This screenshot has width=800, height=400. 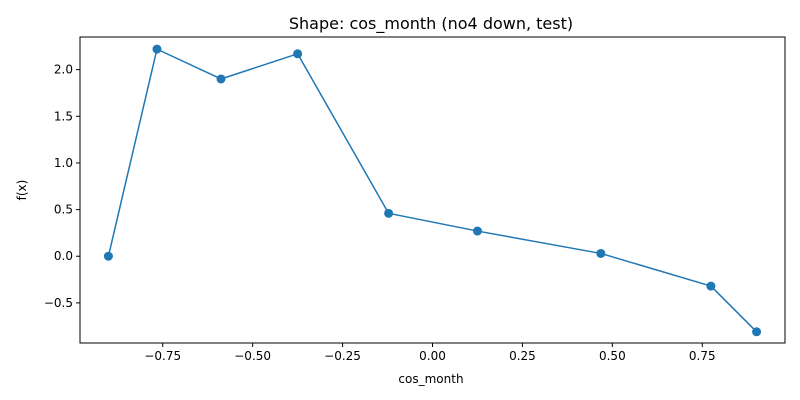 I want to click on x-tick-label: 0.25, so click(x=522, y=356).